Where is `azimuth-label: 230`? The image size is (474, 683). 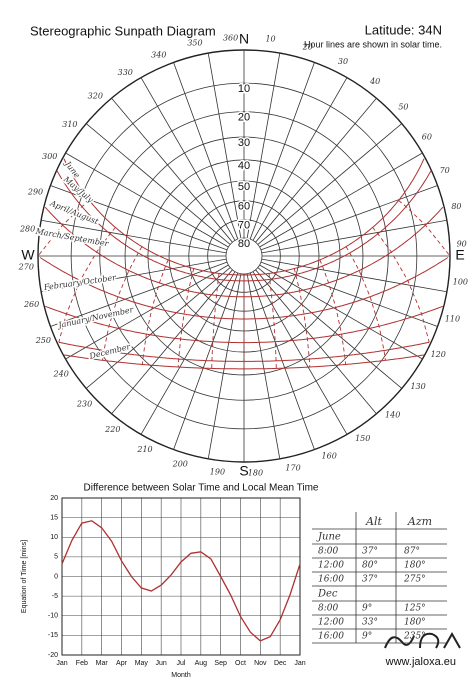 azimuth-label: 230 is located at coordinates (84, 404).